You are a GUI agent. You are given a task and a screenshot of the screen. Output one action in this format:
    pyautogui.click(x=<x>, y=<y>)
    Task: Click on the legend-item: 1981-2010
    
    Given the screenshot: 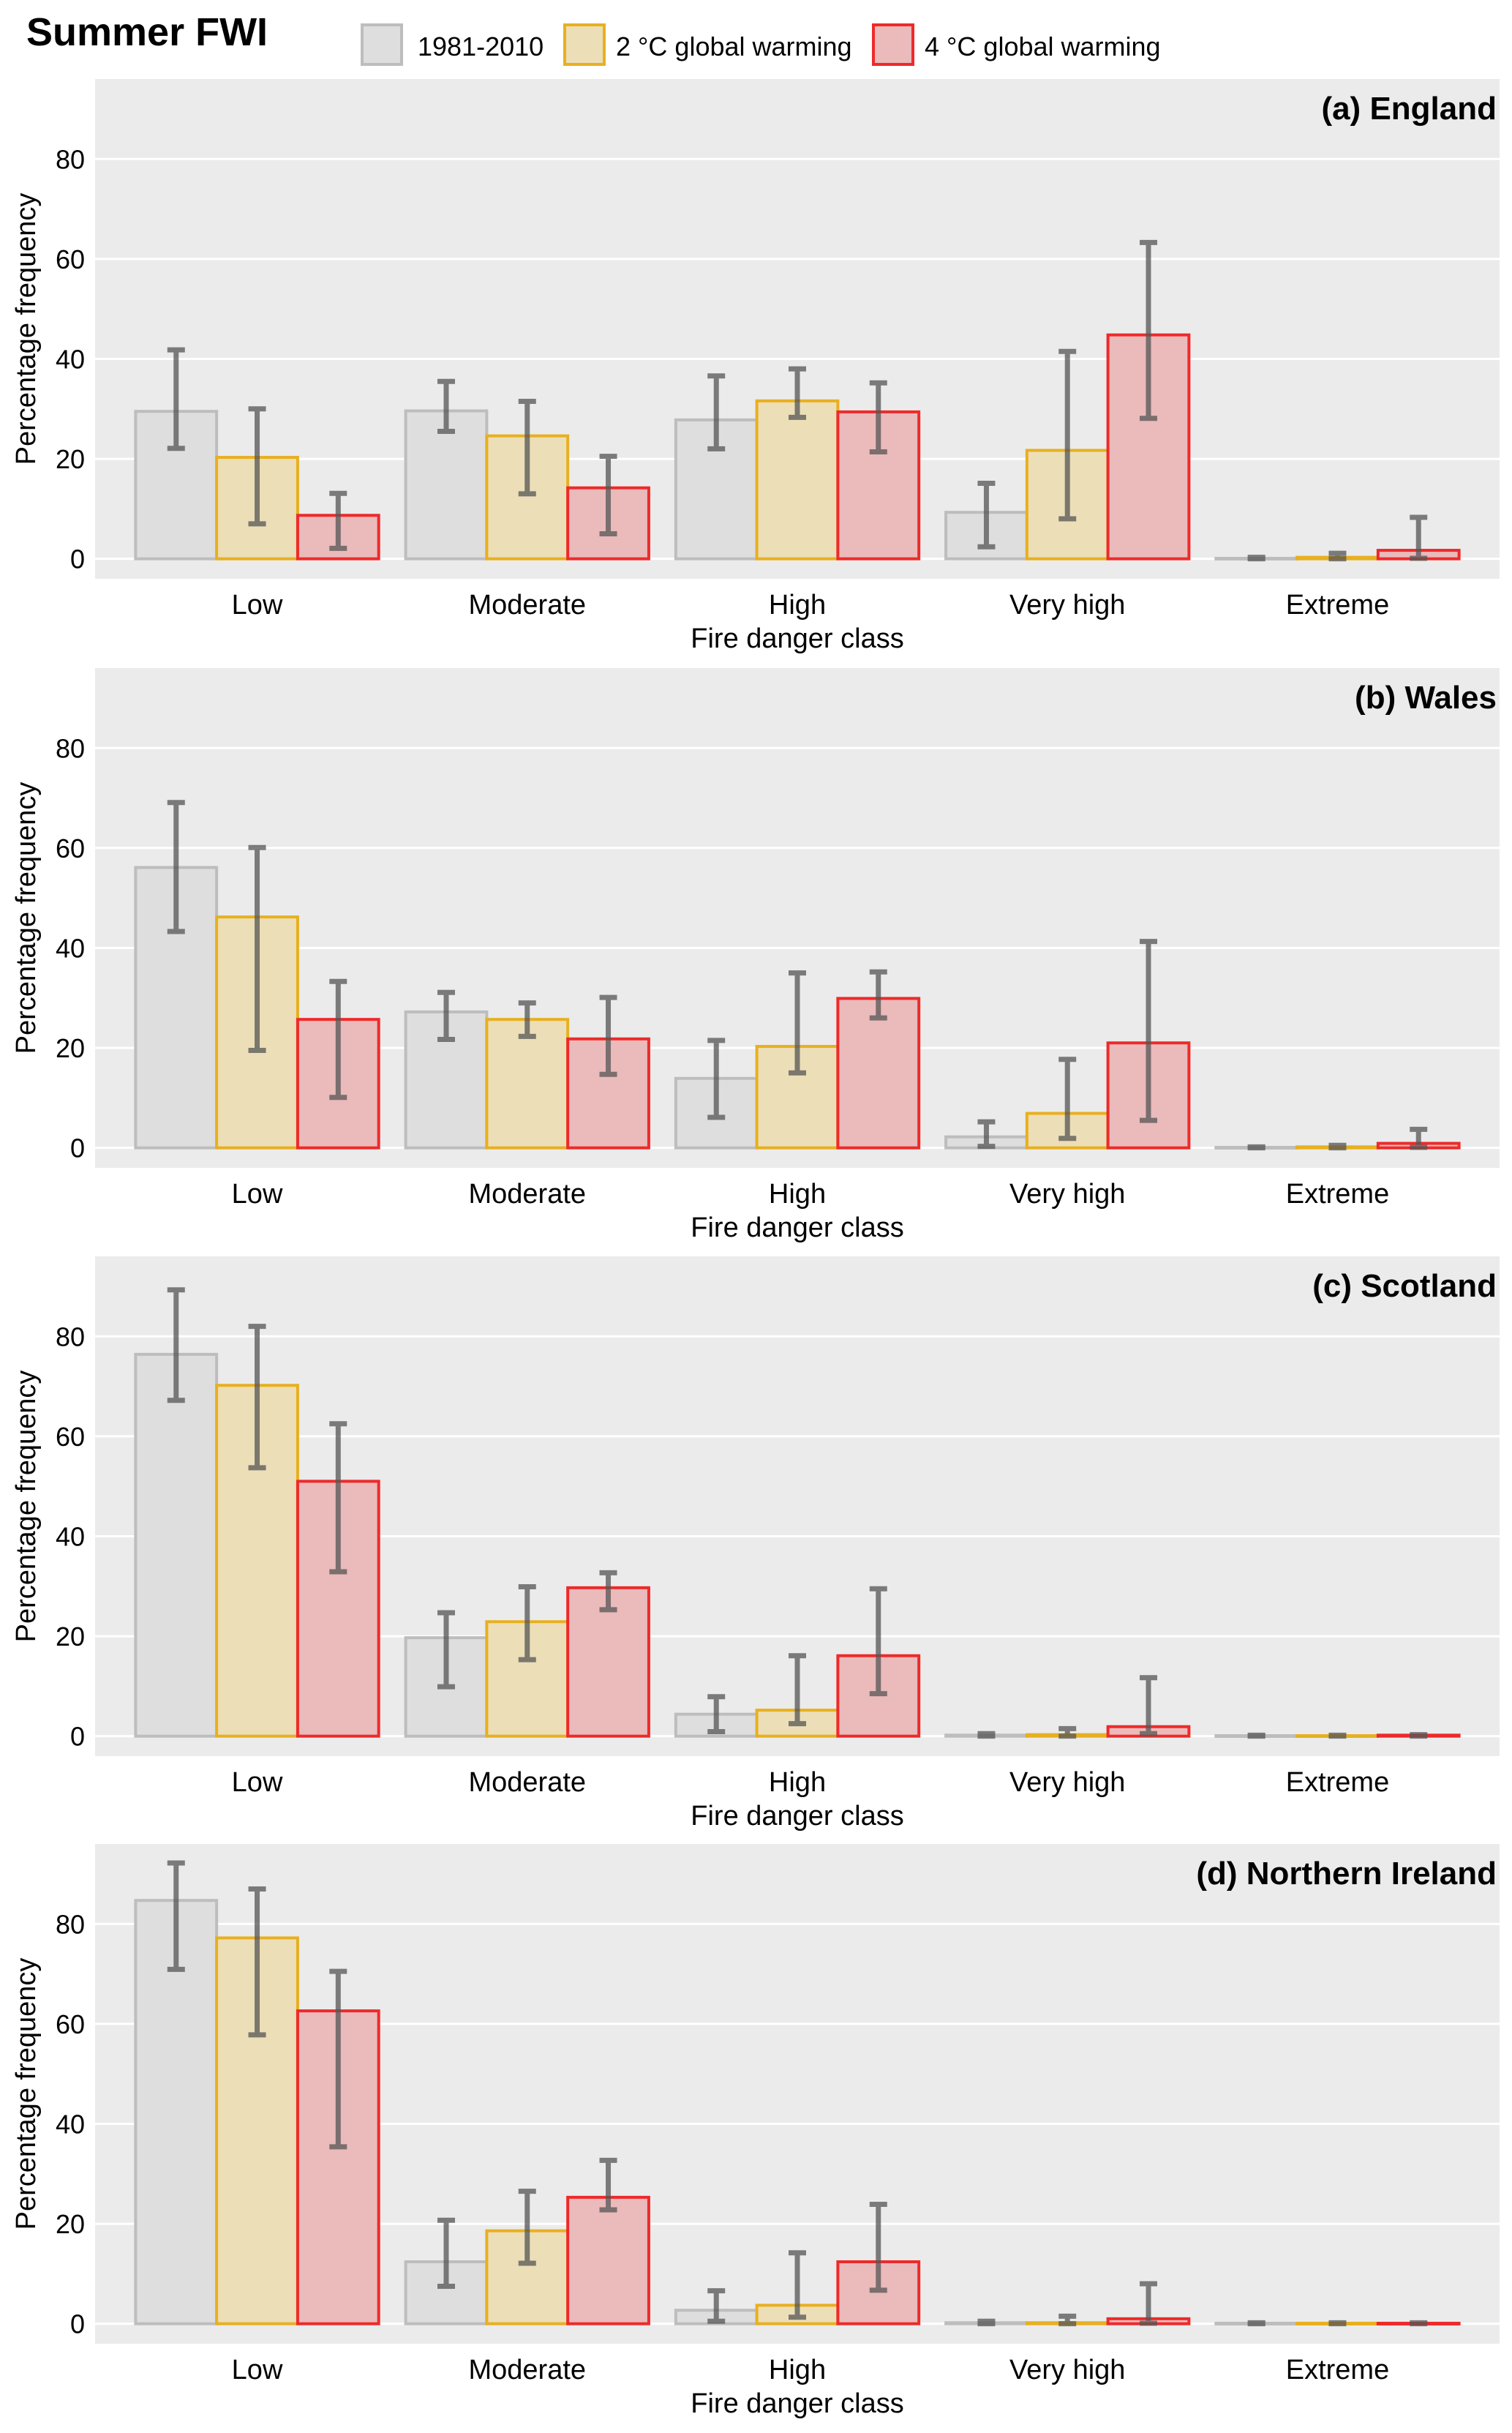 What is the action you would take?
    pyautogui.click(x=452, y=45)
    